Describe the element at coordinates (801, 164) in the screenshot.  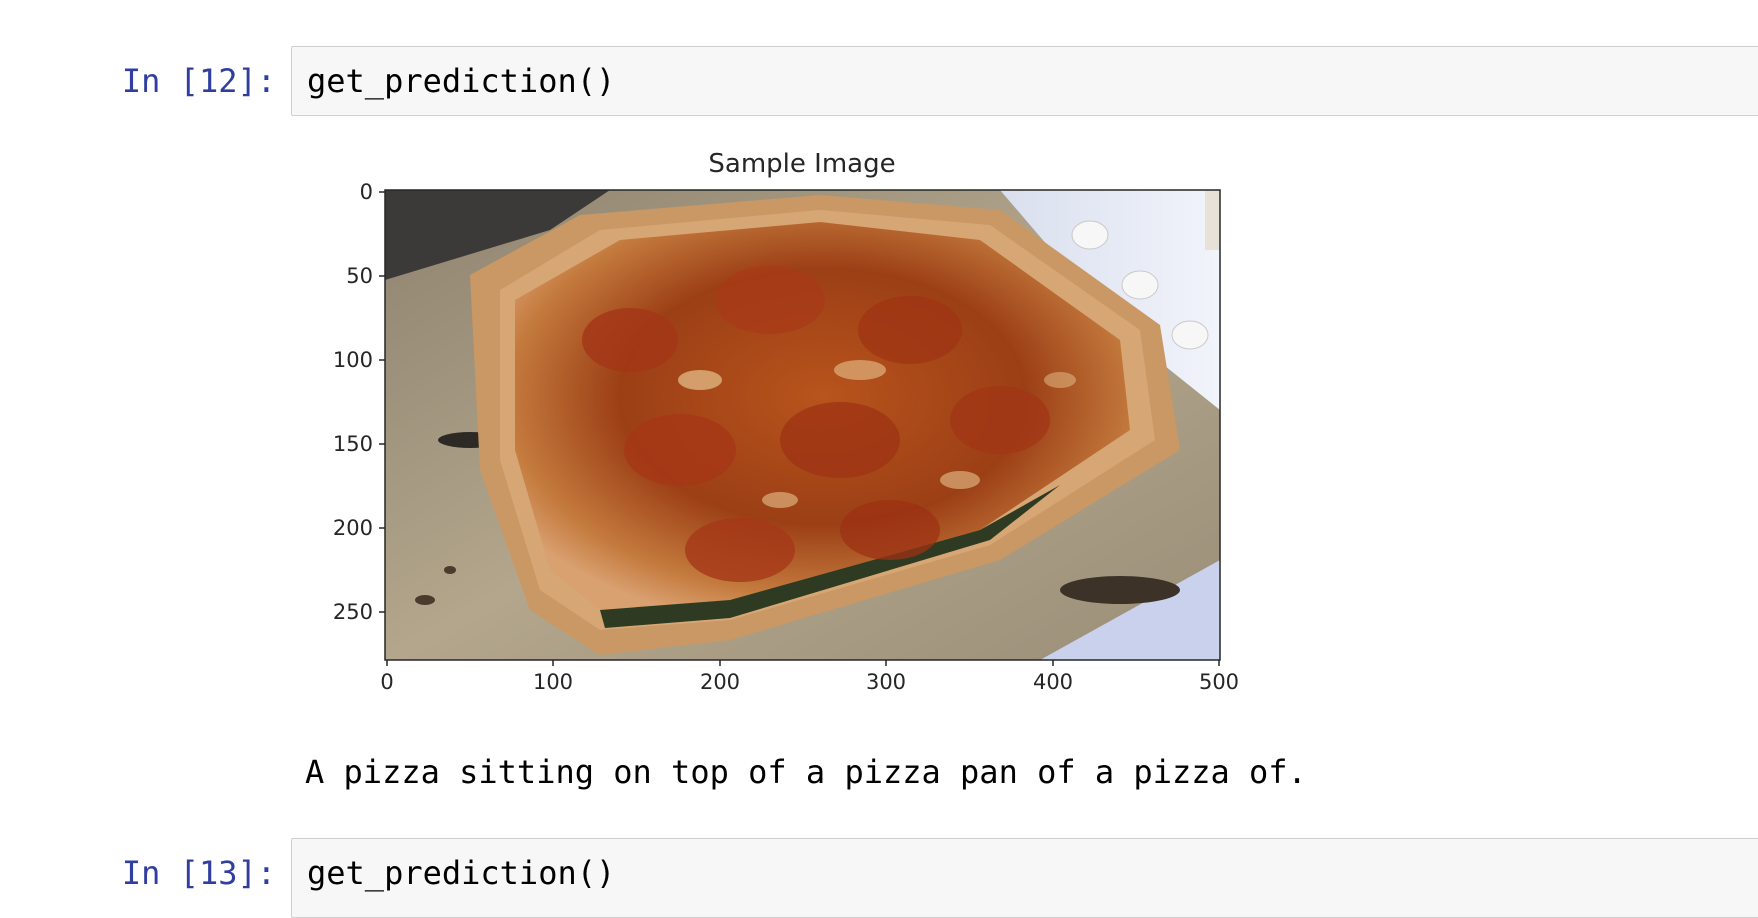
I see `figure-title: Sample Image` at that location.